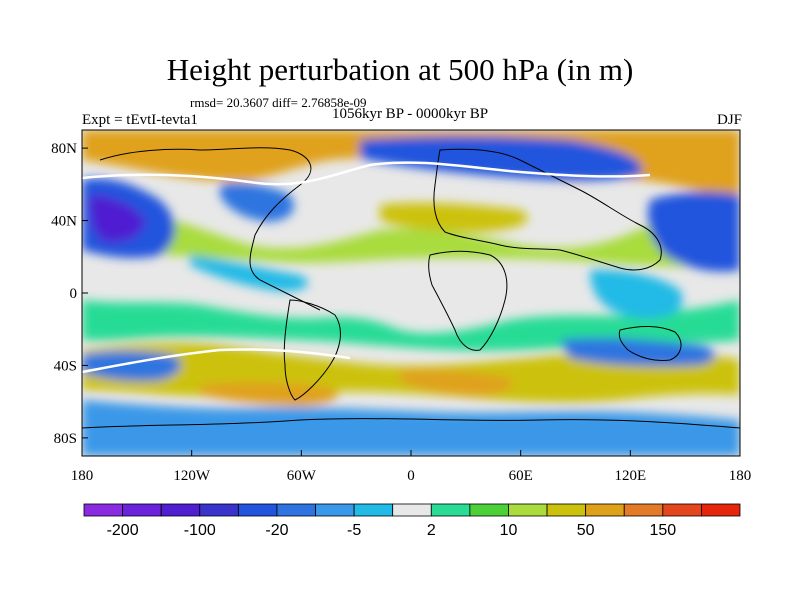 The height and width of the screenshot is (600, 800). I want to click on colorbar-label: 2, so click(431, 530).